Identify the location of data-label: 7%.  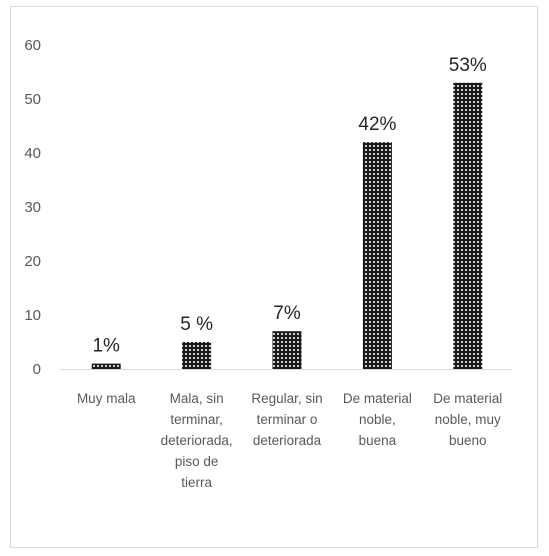
(287, 313).